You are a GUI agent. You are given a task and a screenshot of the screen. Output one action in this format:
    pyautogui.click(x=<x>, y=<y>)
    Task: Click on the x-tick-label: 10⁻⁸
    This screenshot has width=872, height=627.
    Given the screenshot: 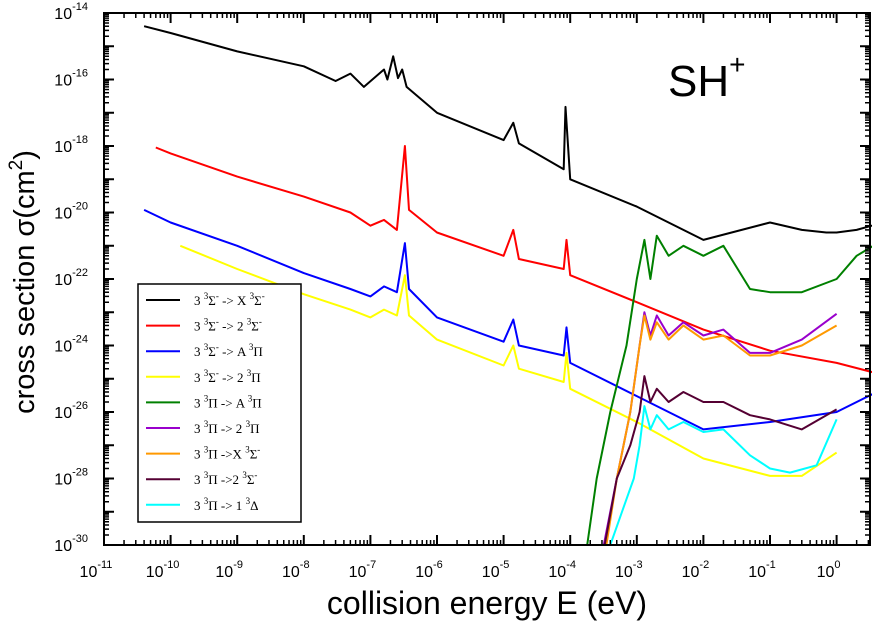 What is the action you would take?
    pyautogui.click(x=296, y=570)
    